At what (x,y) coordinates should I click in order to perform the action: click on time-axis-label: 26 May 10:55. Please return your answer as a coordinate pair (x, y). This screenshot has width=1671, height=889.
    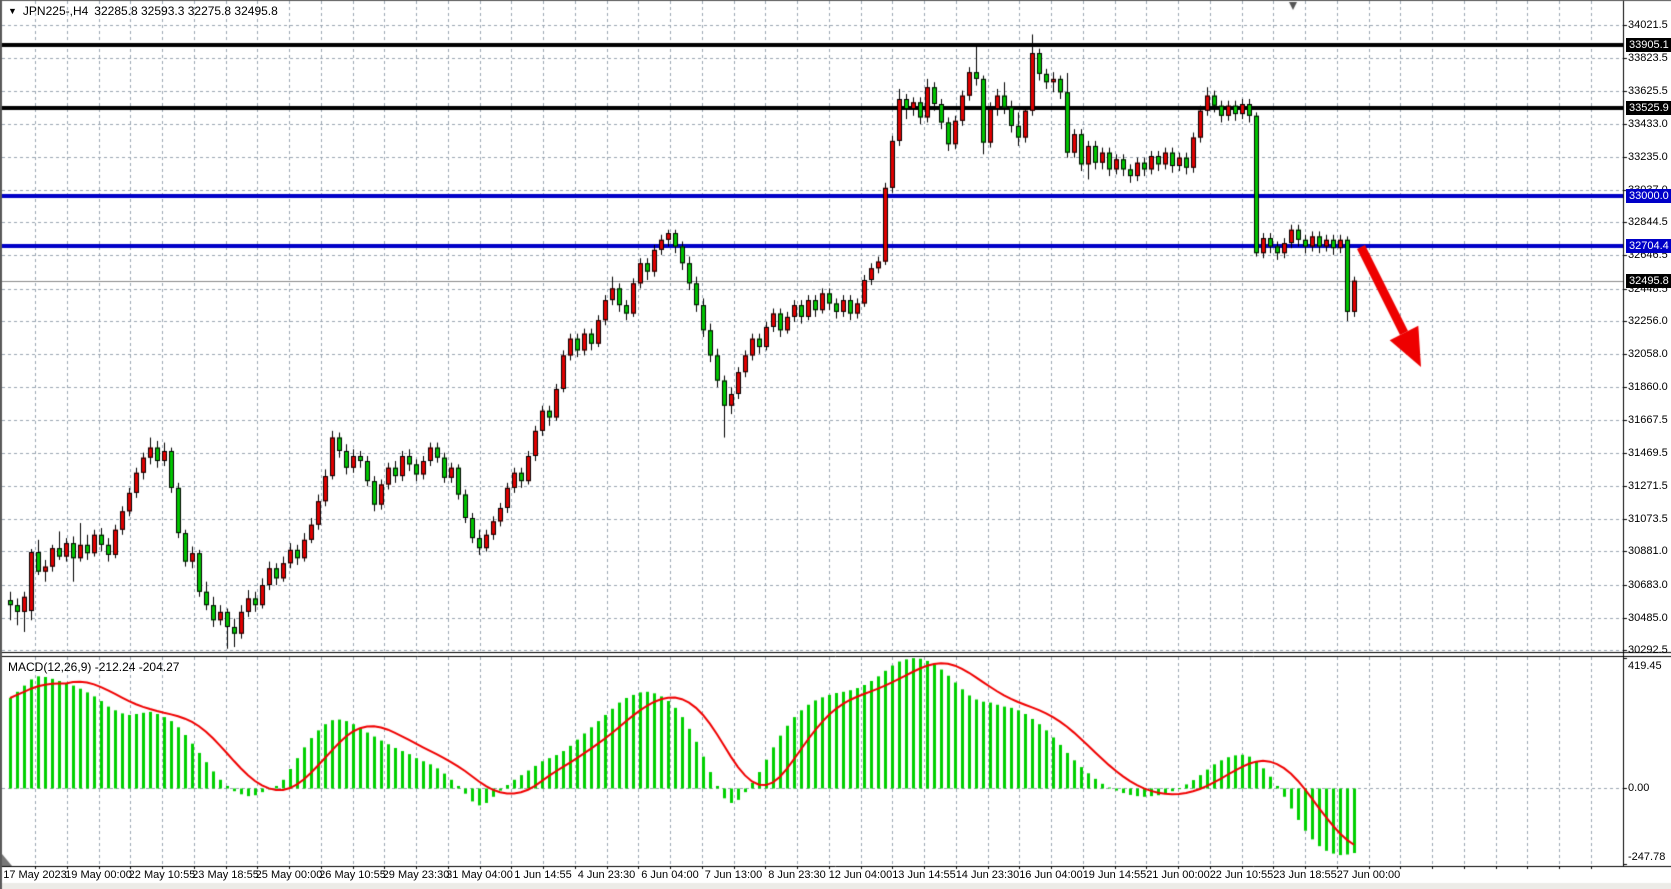
    Looking at the image, I should click on (352, 875).